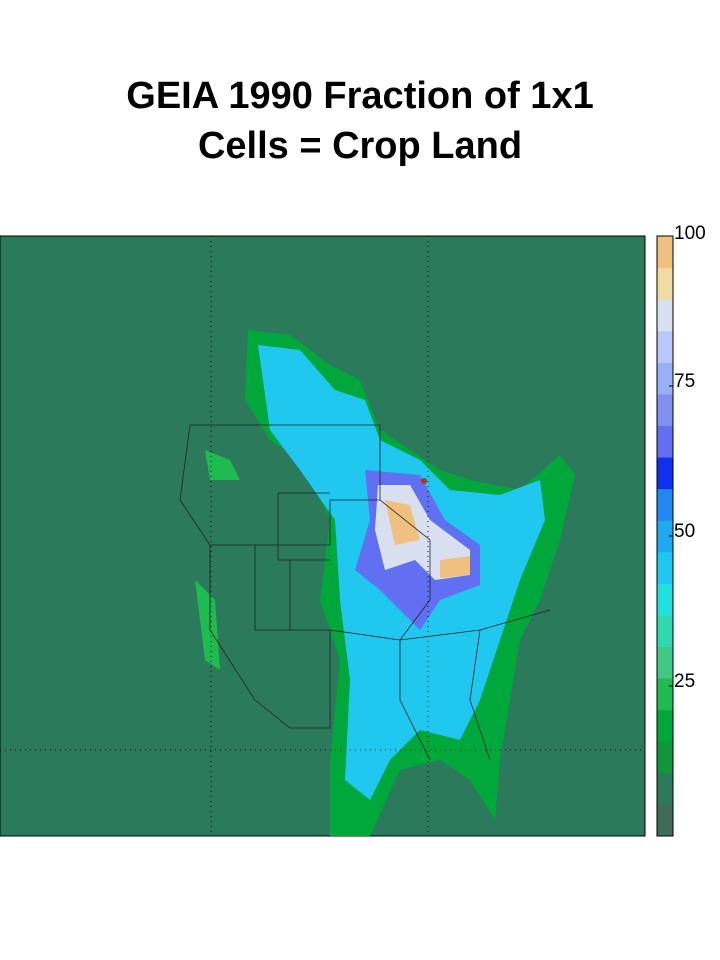  I want to click on colorbar-label: 75, so click(684, 381).